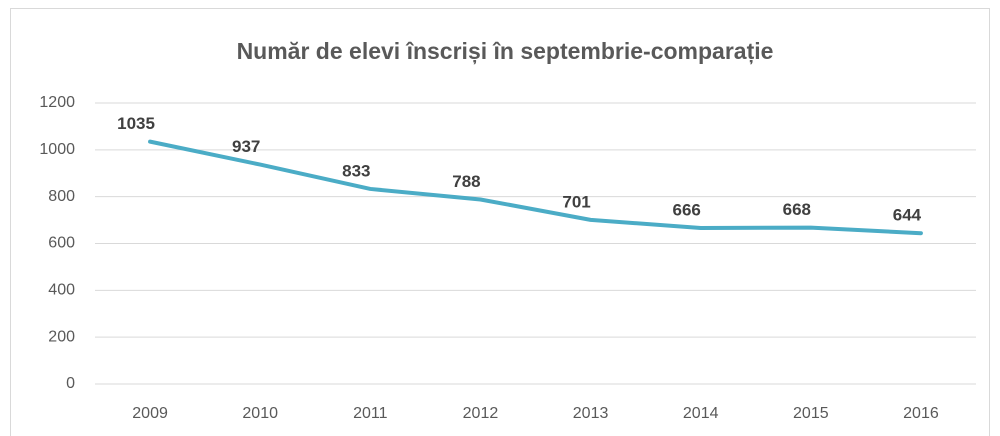 The width and height of the screenshot is (1000, 436). I want to click on data-label: 937, so click(246, 146).